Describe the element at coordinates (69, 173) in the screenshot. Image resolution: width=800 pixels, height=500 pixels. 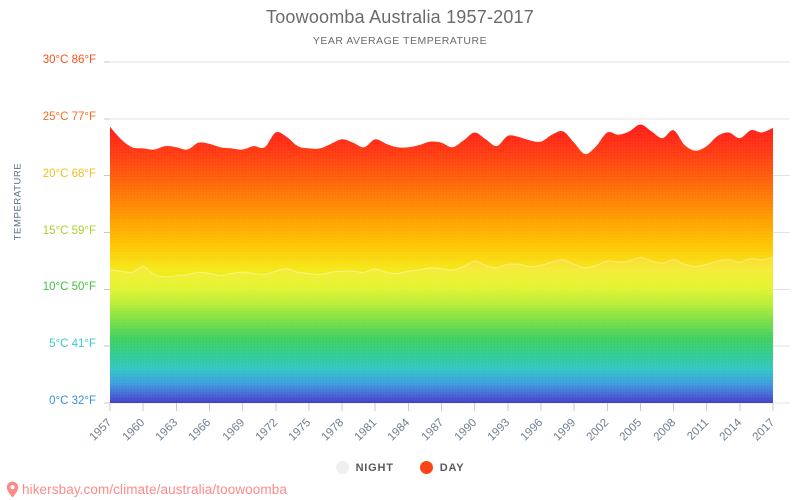
I see `y-axis-label: 20°C 68°F` at that location.